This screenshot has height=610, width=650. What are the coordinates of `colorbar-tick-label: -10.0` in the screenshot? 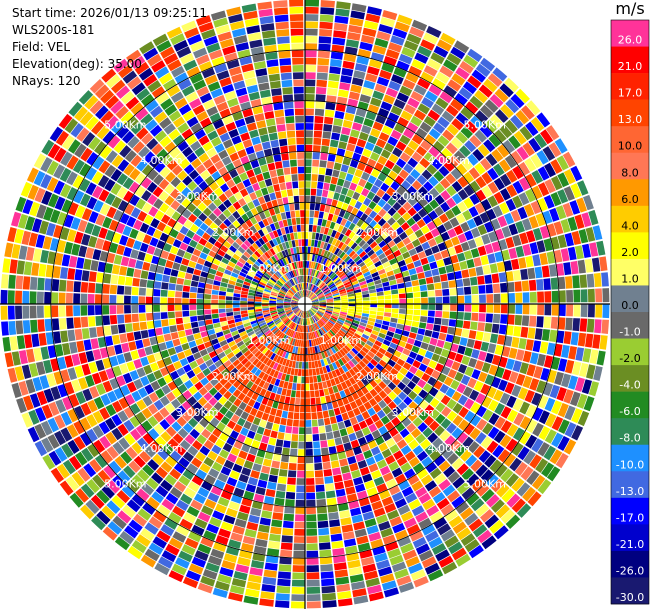 It's located at (630, 464).